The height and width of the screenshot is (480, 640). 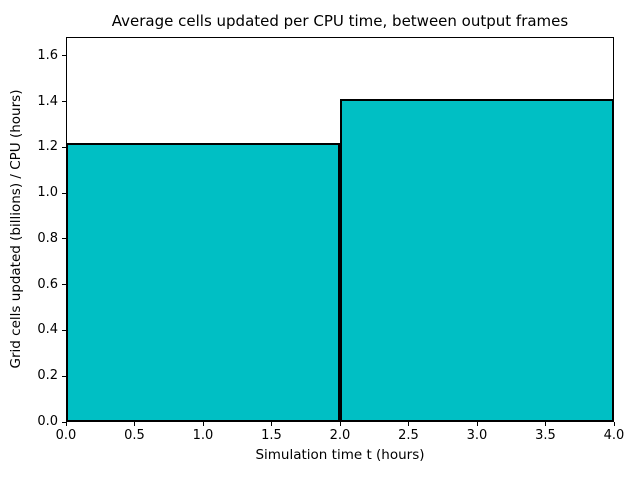 I want to click on y-tick-label: 1.2, so click(x=47, y=147).